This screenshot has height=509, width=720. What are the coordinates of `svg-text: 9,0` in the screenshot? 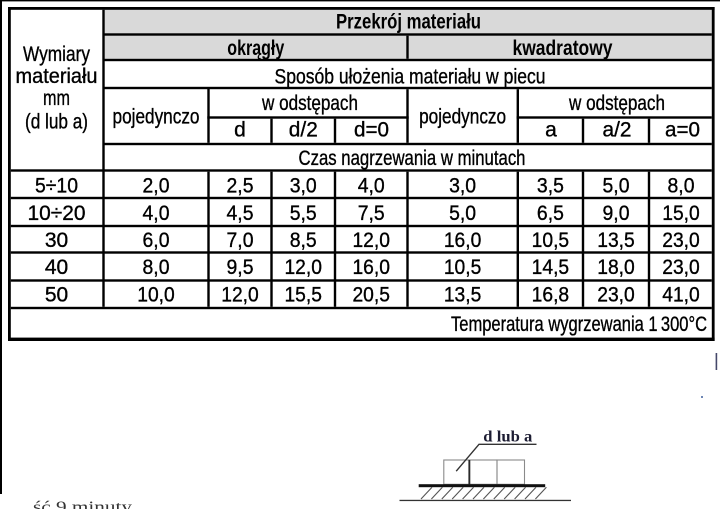 It's located at (616, 213).